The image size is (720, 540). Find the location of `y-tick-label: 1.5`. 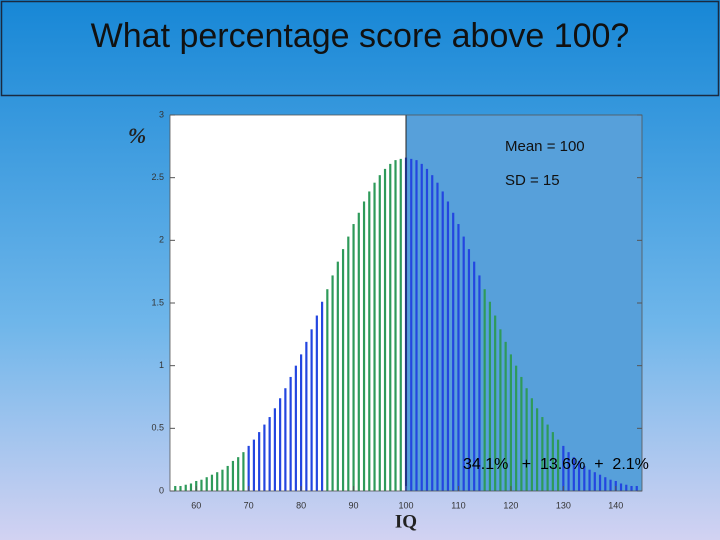

y-tick-label: 1.5 is located at coordinates (157, 302).